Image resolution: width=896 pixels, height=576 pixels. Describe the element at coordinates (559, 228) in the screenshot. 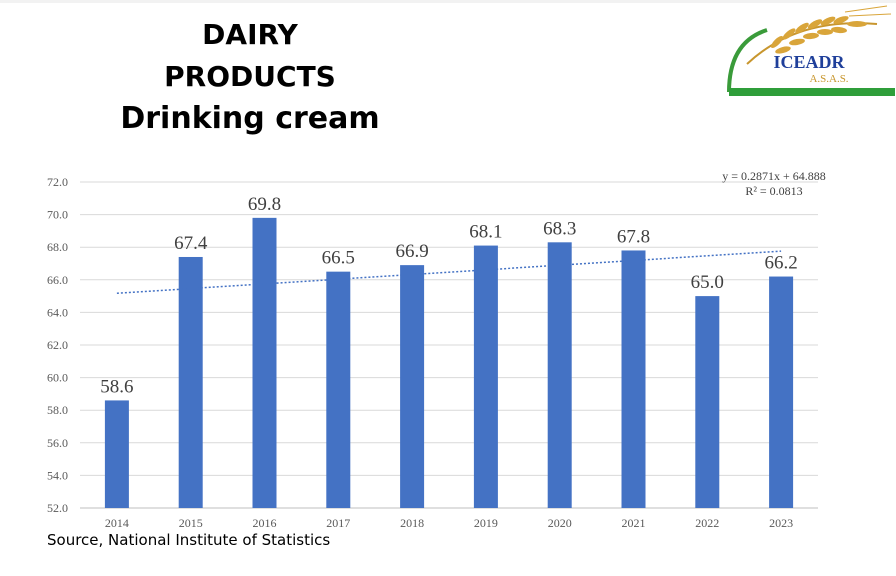

I see `data-label: 68.3` at that location.